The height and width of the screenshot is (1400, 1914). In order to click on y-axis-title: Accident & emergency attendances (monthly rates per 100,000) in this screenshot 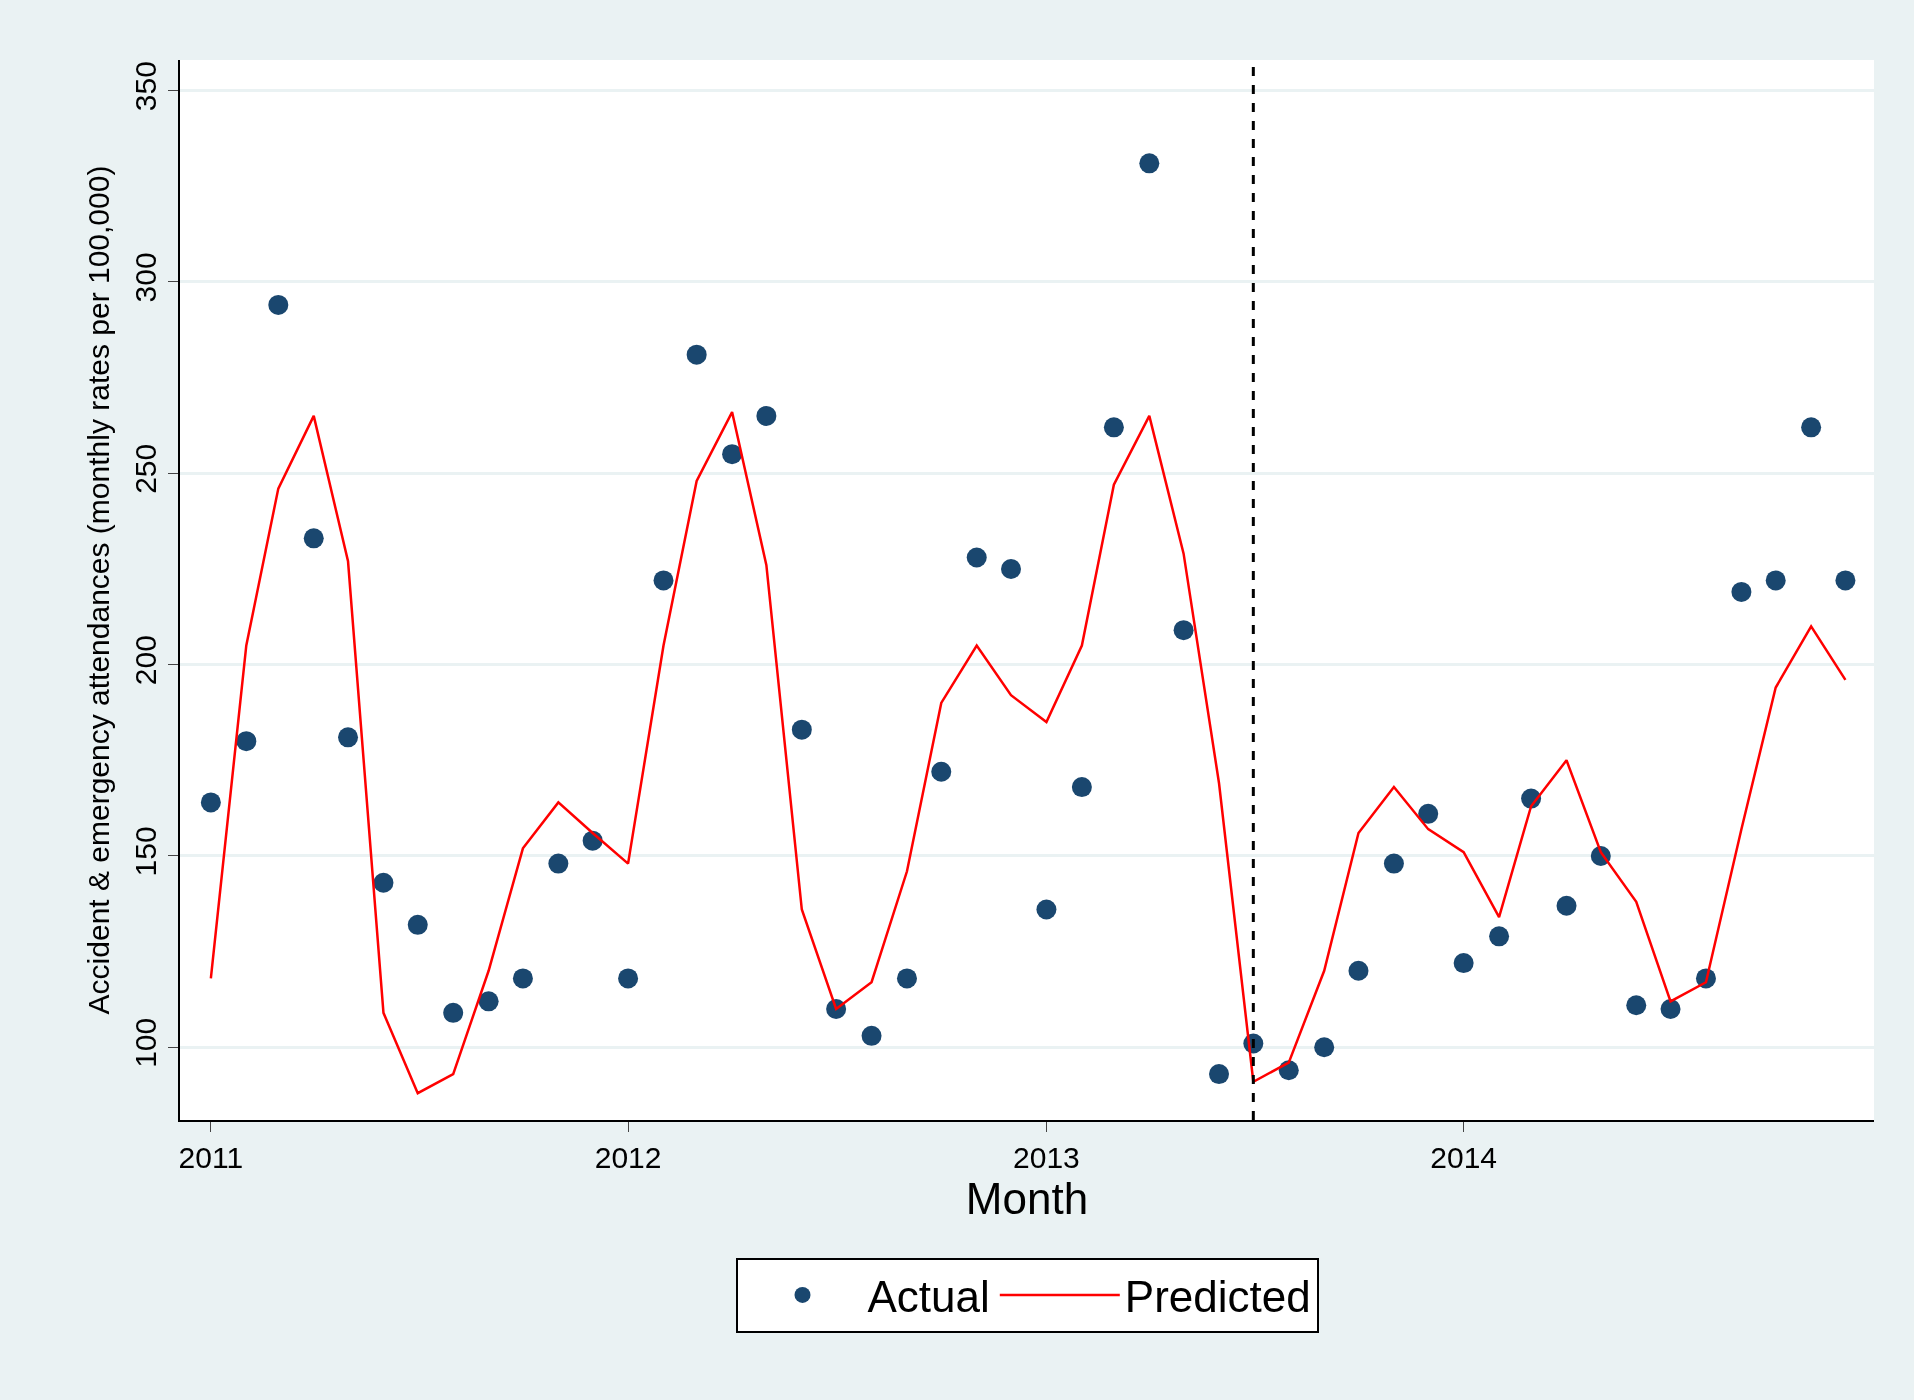, I will do `click(98, 590)`.